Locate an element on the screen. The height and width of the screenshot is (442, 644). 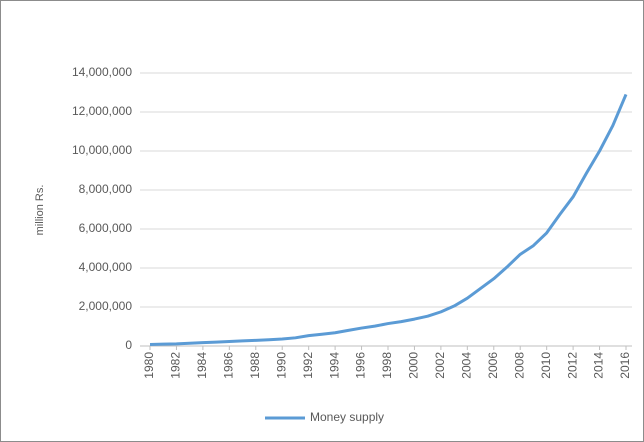
x-tick-label: 1998 is located at coordinates (387, 365).